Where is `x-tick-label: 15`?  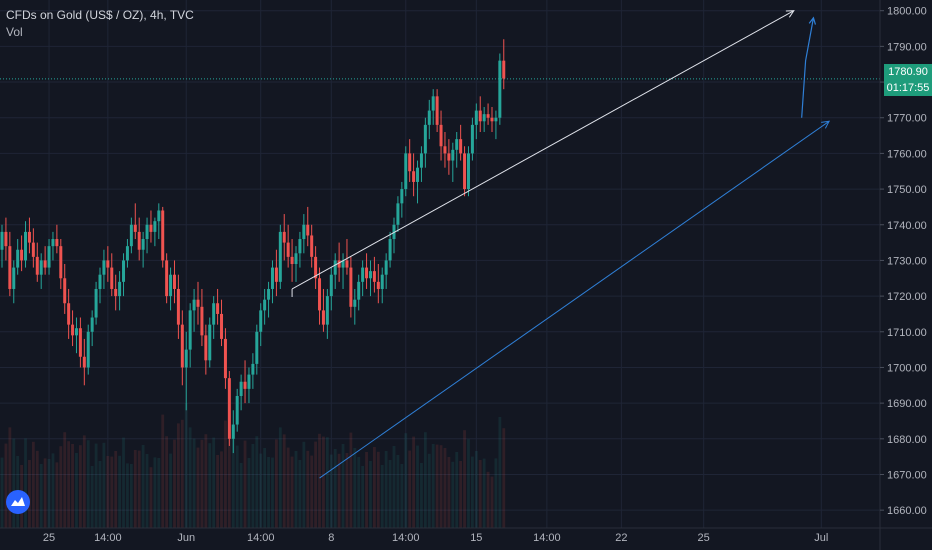 x-tick-label: 15 is located at coordinates (476, 538).